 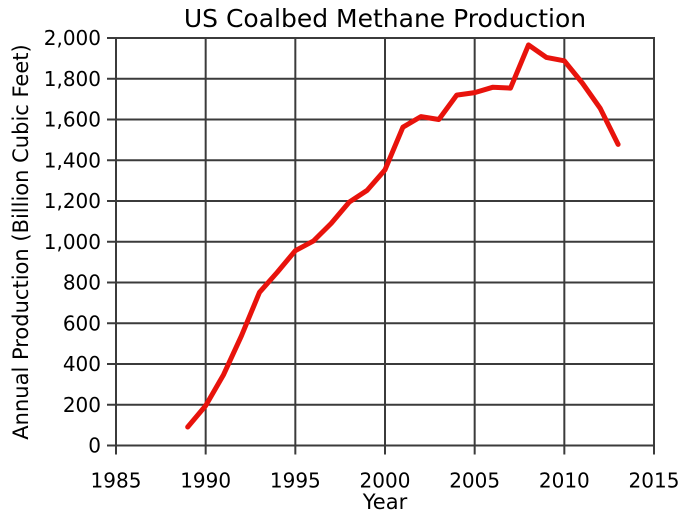 What do you see at coordinates (82, 405) in the screenshot?
I see `y-tick-label: 200` at bounding box center [82, 405].